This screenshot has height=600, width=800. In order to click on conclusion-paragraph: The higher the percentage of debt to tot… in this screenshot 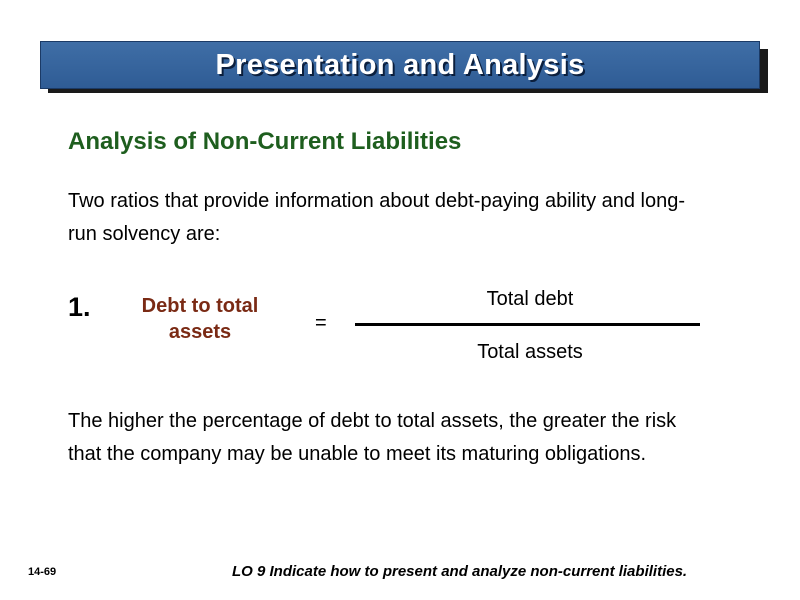, I will do `click(372, 437)`.